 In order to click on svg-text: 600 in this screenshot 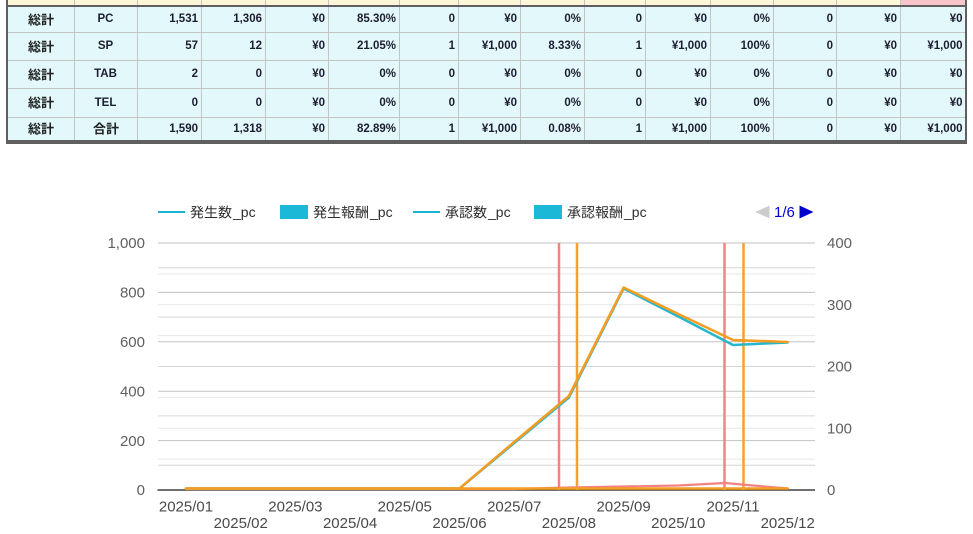, I will do `click(132, 342)`.